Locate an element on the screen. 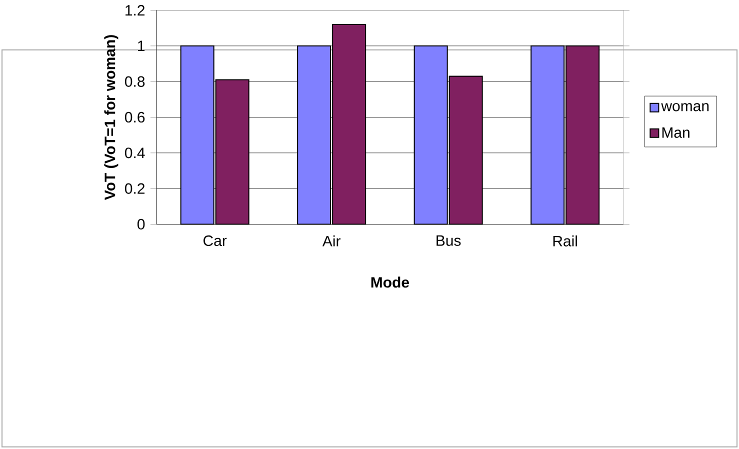  x-axis-title: Mode is located at coordinates (390, 282).